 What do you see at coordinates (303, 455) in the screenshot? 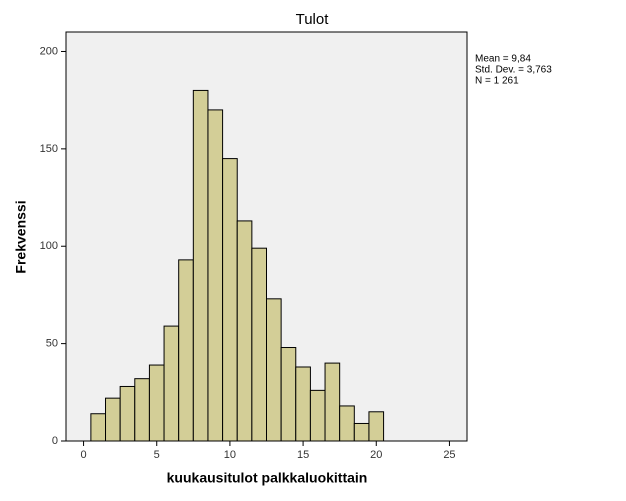
I see `x-tick-label: 15` at bounding box center [303, 455].